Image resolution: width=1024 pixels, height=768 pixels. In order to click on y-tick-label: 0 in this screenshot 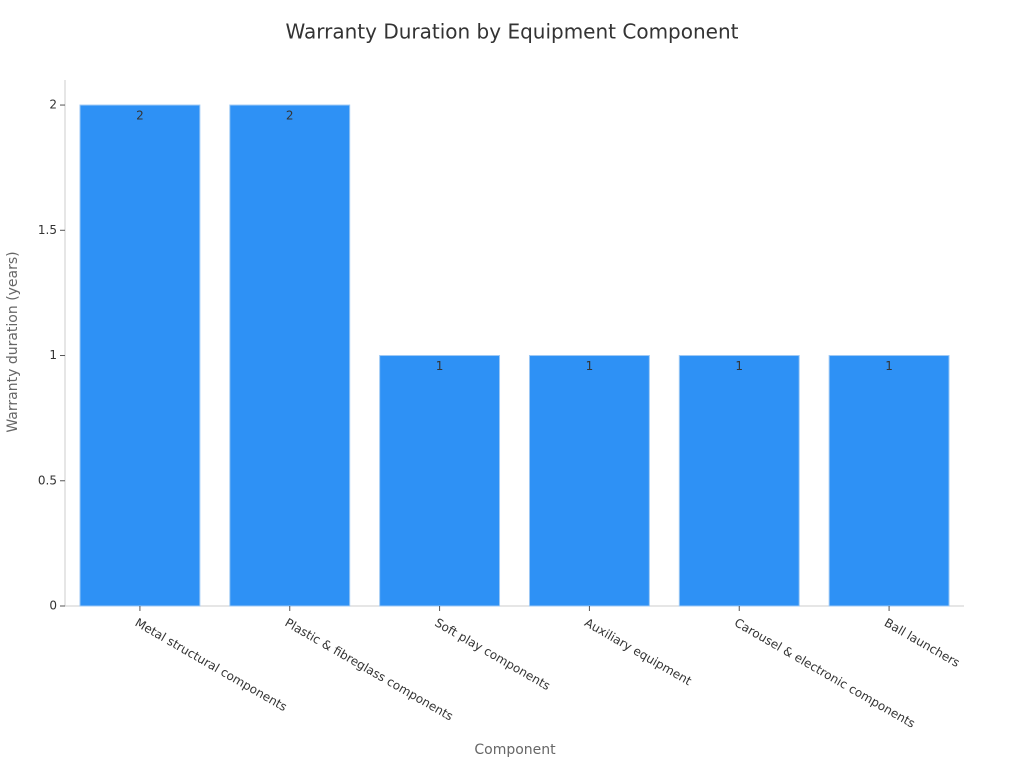, I will do `click(53, 606)`.